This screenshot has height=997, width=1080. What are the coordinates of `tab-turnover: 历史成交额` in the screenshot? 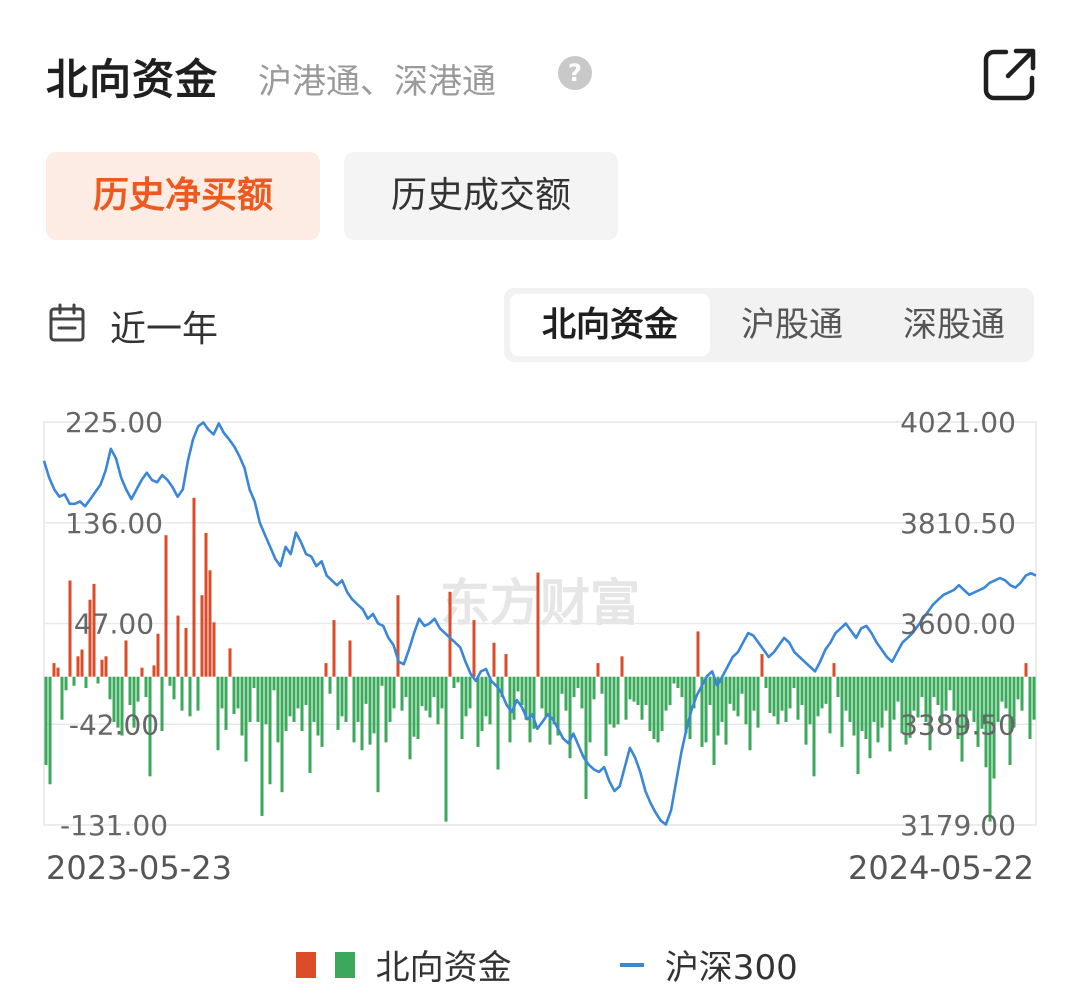 It's located at (481, 196).